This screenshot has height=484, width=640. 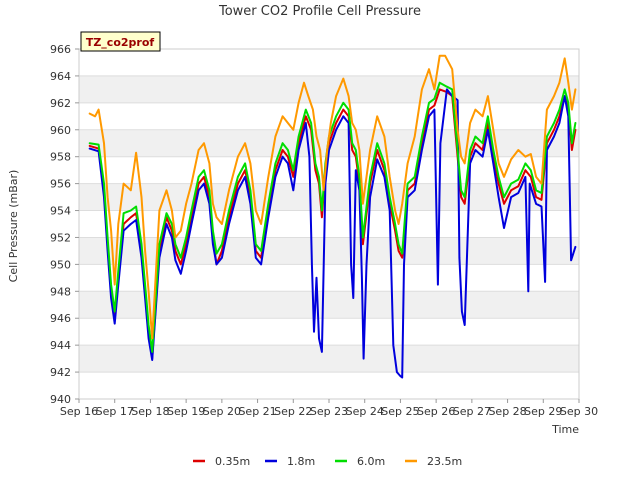 What do you see at coordinates (301, 461) in the screenshot?
I see `legend-label: 1.8m` at bounding box center [301, 461].